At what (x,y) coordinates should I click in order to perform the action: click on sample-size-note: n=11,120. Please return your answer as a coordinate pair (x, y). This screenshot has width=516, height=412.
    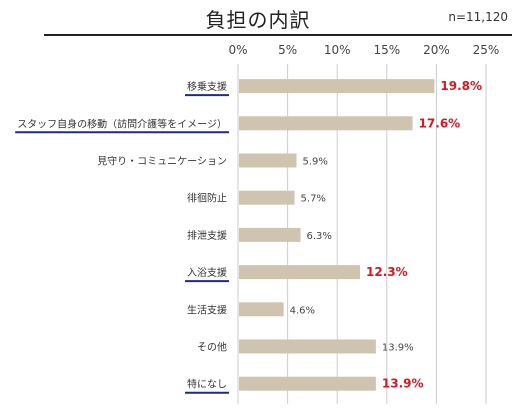
    Looking at the image, I should click on (478, 17).